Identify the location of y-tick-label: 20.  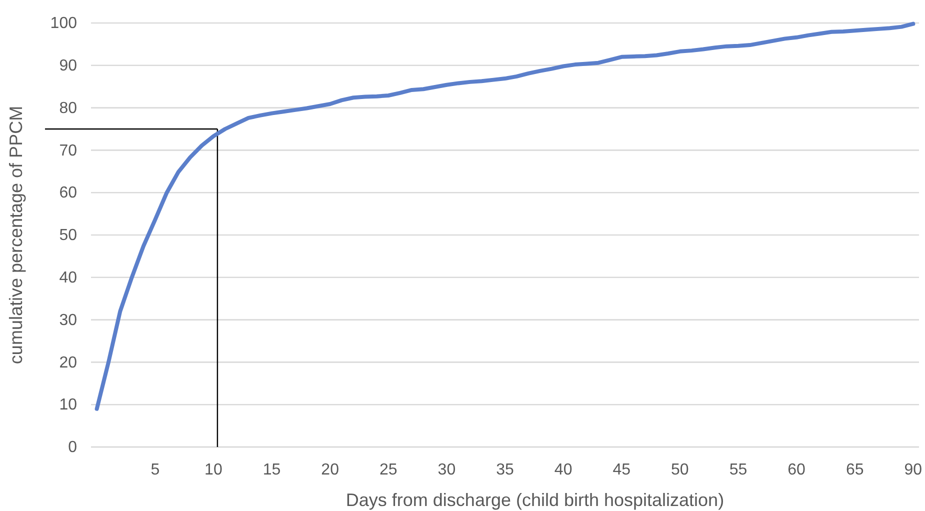
(68, 363).